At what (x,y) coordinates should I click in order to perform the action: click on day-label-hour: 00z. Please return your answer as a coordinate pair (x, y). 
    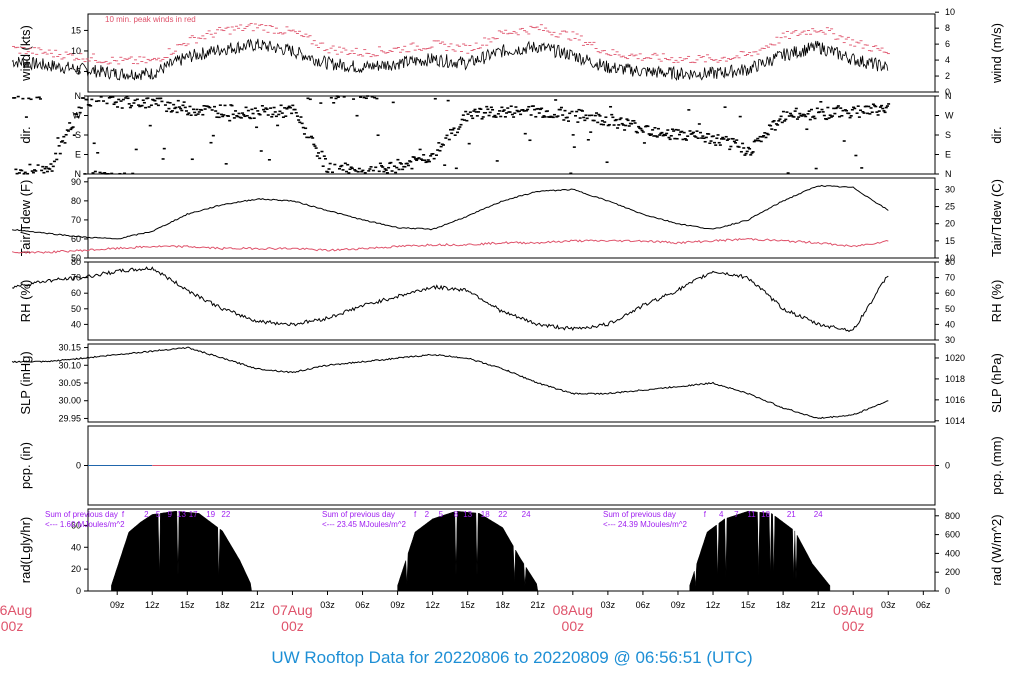
    Looking at the image, I should click on (12, 626).